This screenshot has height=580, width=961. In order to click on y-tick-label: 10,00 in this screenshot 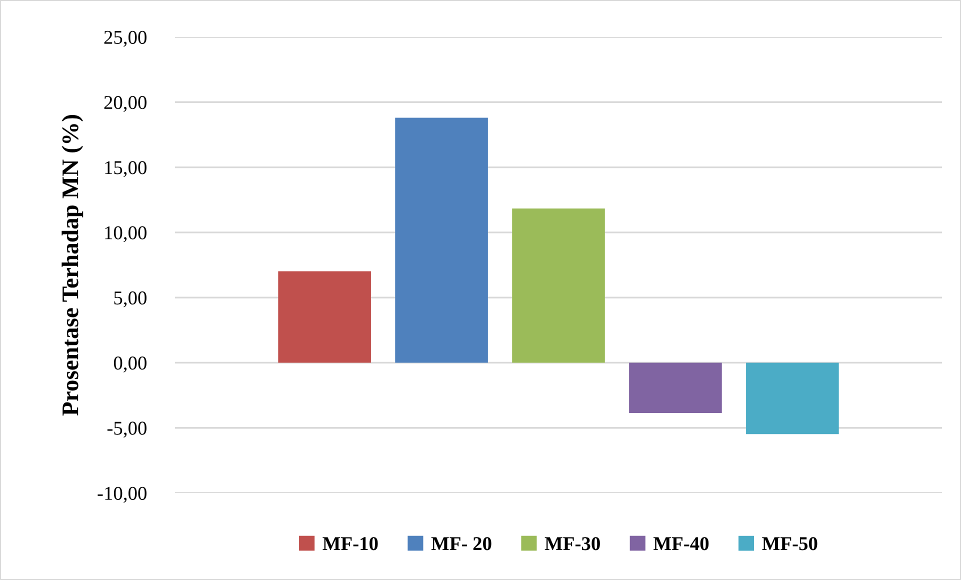, I will do `click(125, 234)`.